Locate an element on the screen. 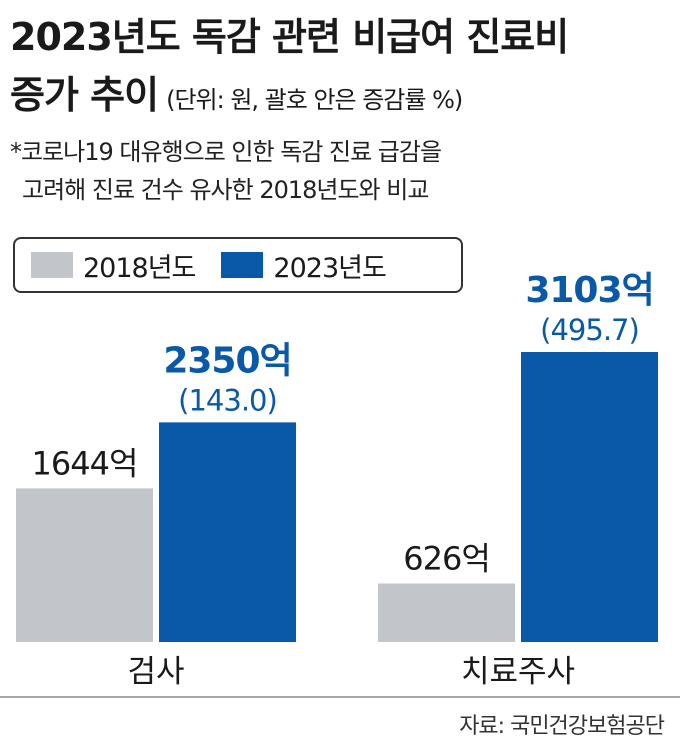 The image size is (680, 745). chart-title-line-1: 2023년도 독감 관련 비급여 진료비 is located at coordinates (289, 37).